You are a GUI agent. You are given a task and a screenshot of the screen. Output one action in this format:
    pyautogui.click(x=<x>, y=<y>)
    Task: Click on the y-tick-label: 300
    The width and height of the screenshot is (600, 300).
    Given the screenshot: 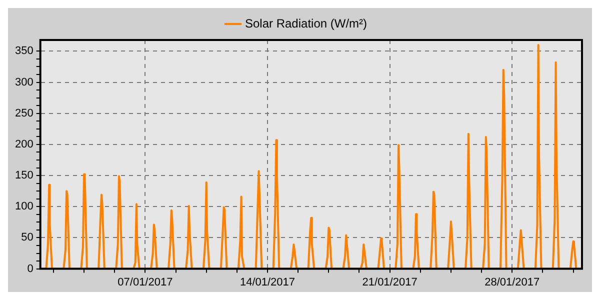 What is the action you would take?
    pyautogui.click(x=24, y=82)
    